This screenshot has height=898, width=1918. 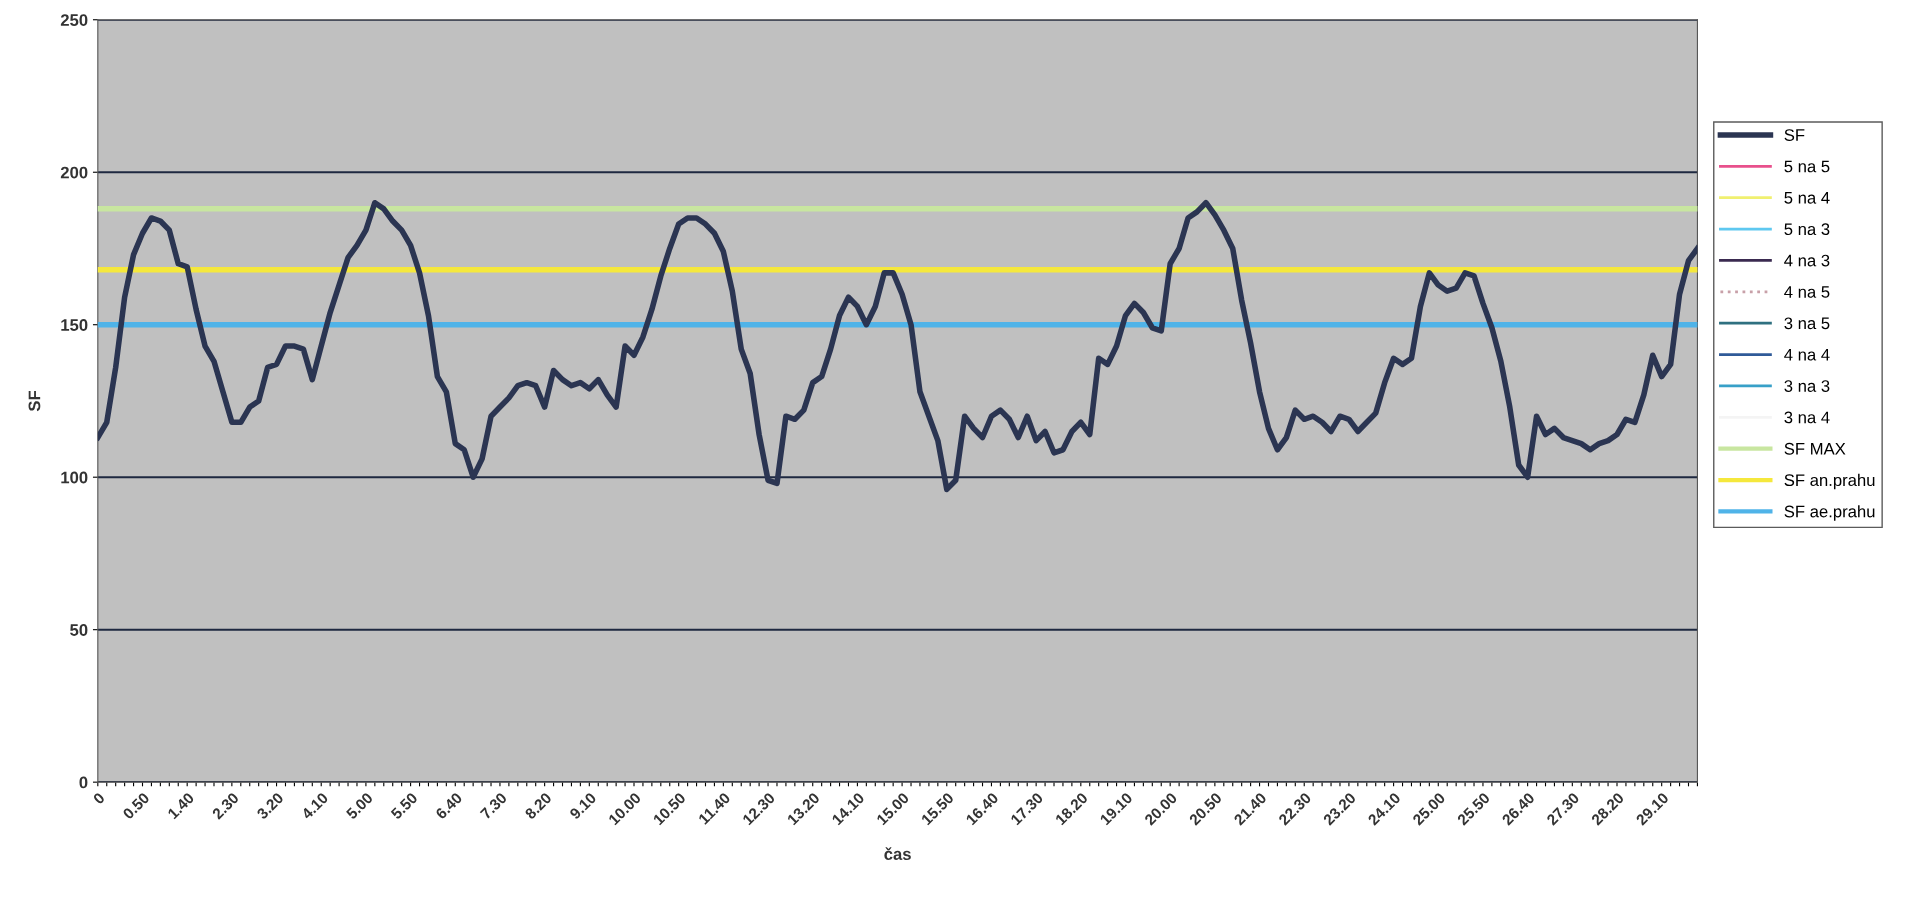 What do you see at coordinates (83, 782) in the screenshot?
I see `y-tick-label: 0` at bounding box center [83, 782].